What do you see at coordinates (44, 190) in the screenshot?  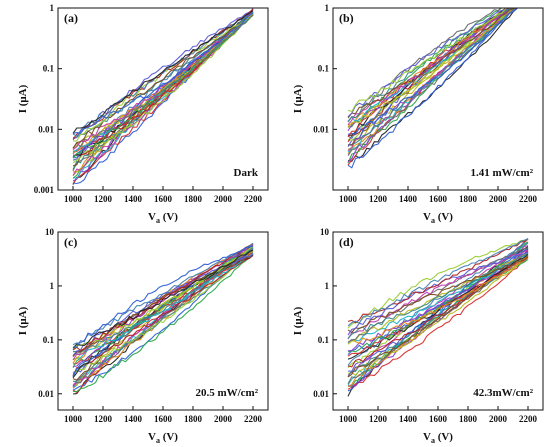 I see `y-tick-label: 0.001` at bounding box center [44, 190].